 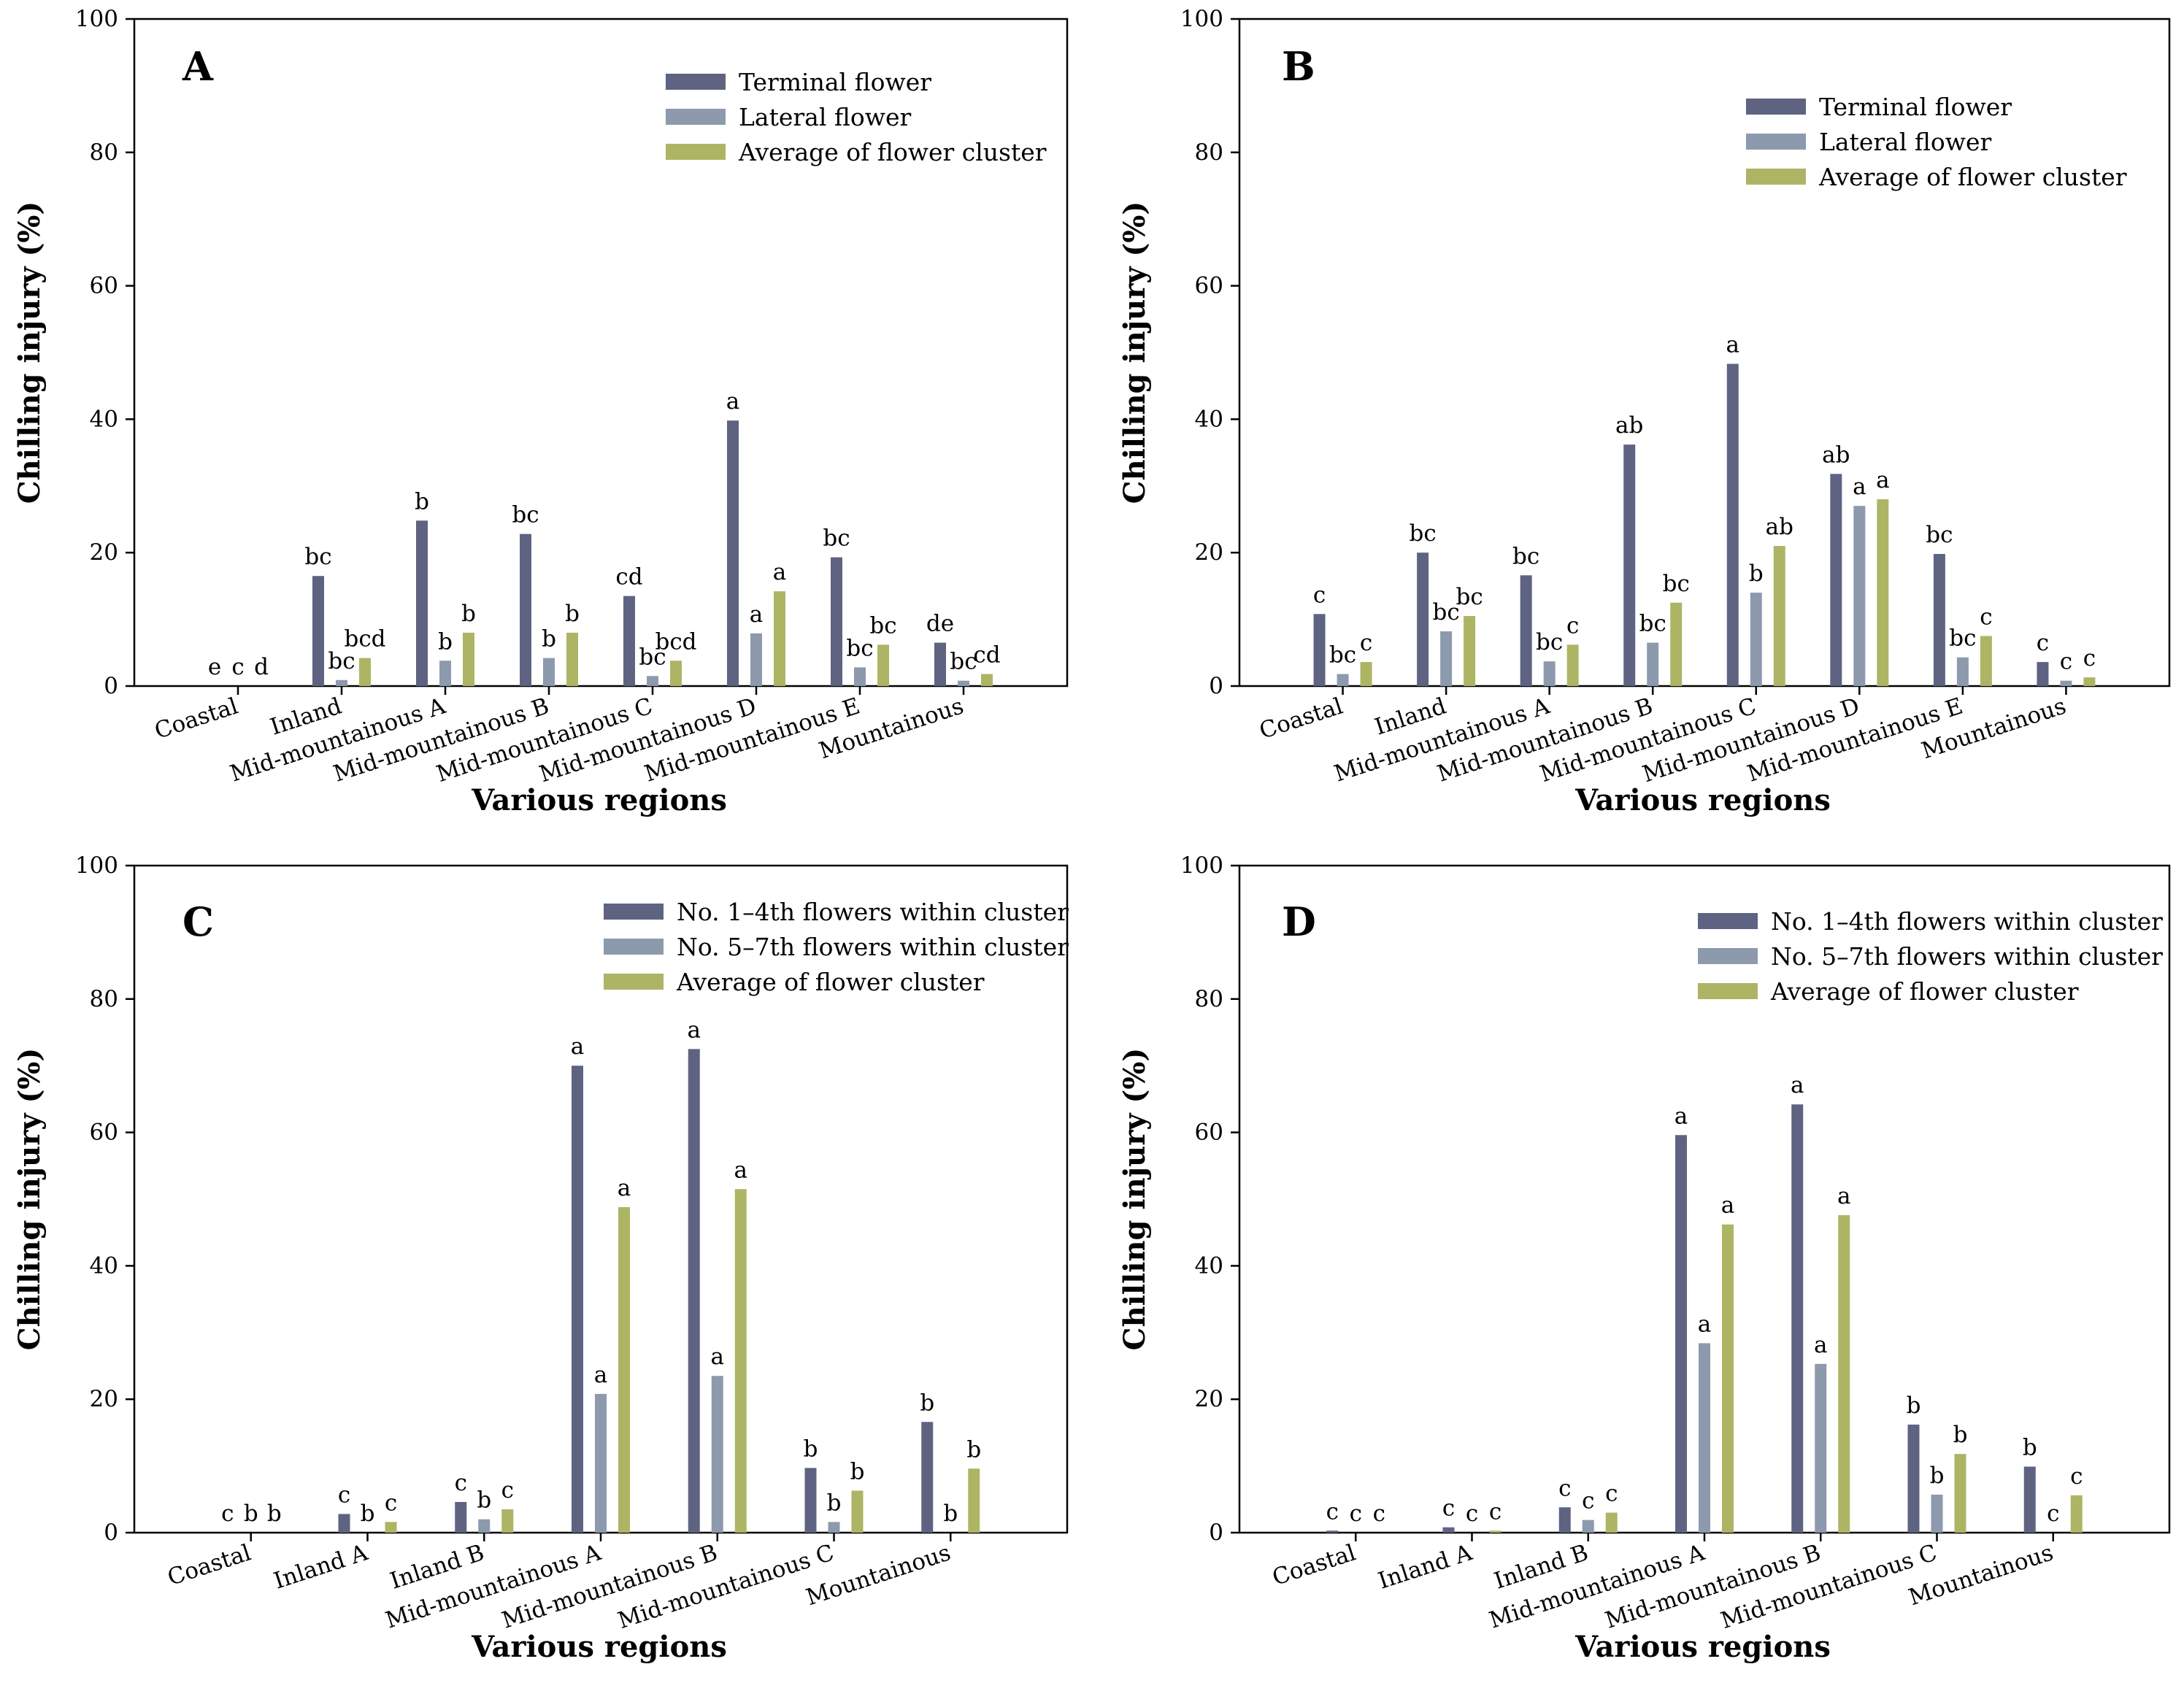 I want to click on significance-label: de, so click(x=940, y=624).